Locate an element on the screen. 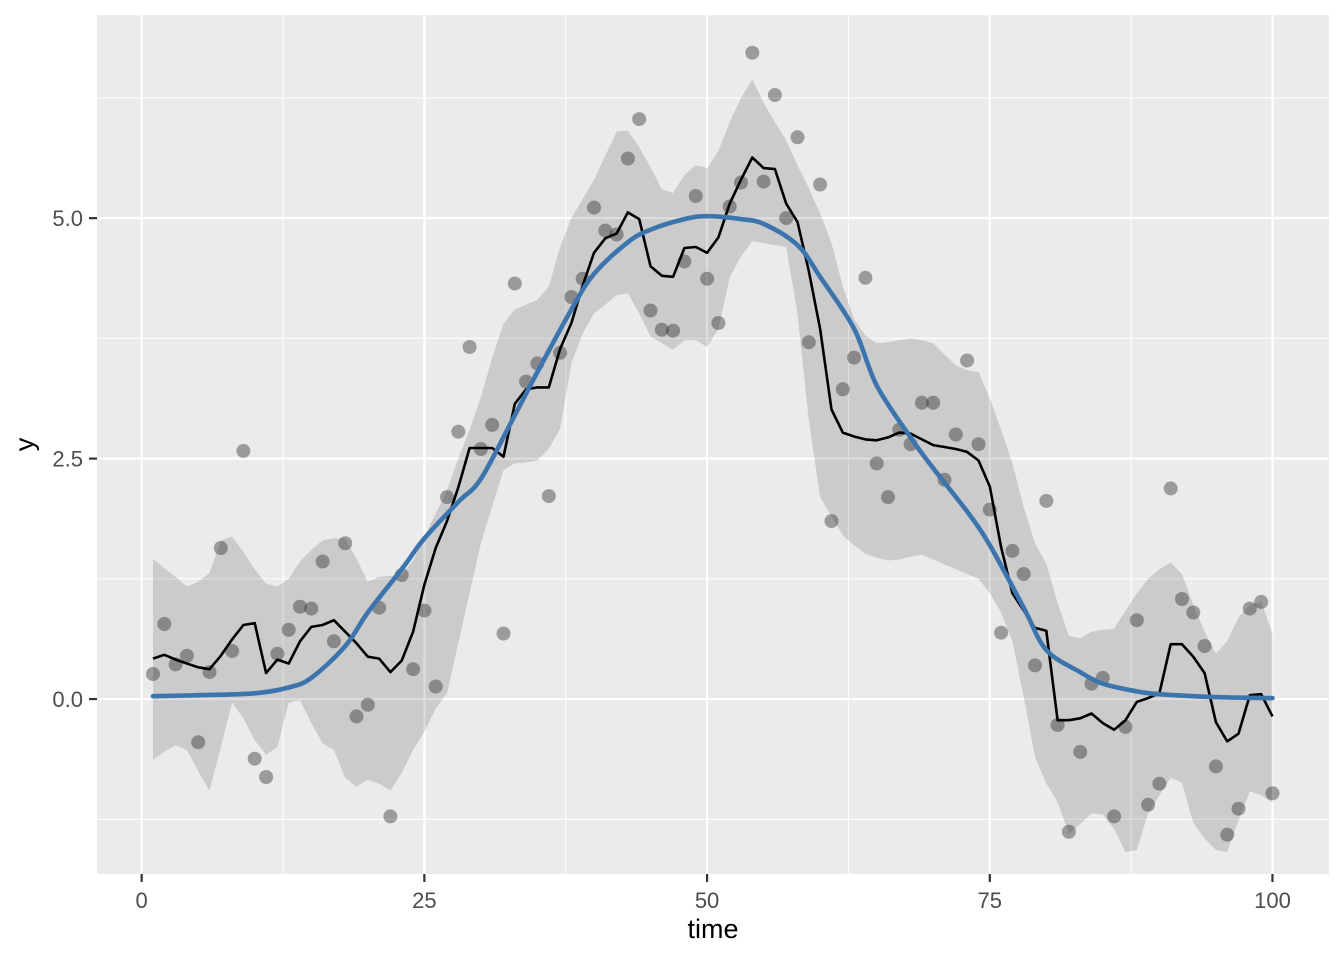 The width and height of the screenshot is (1344, 960). x-tick-label: 50 is located at coordinates (707, 900).